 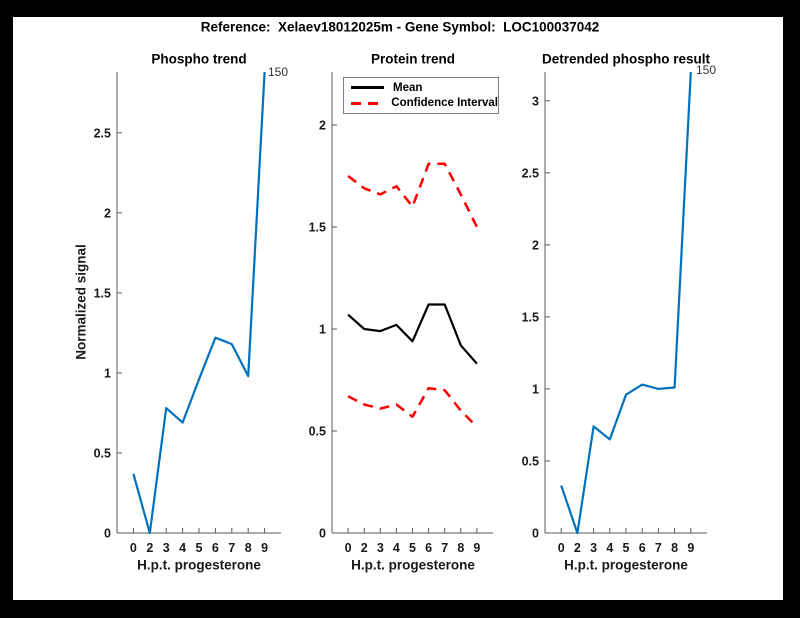 I want to click on series-line-phospho-signal, so click(x=199, y=303).